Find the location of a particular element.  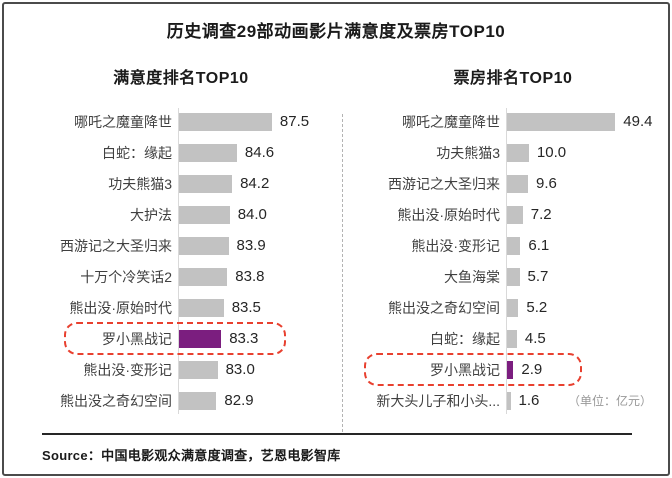

bar-value: 83.8 is located at coordinates (250, 276).